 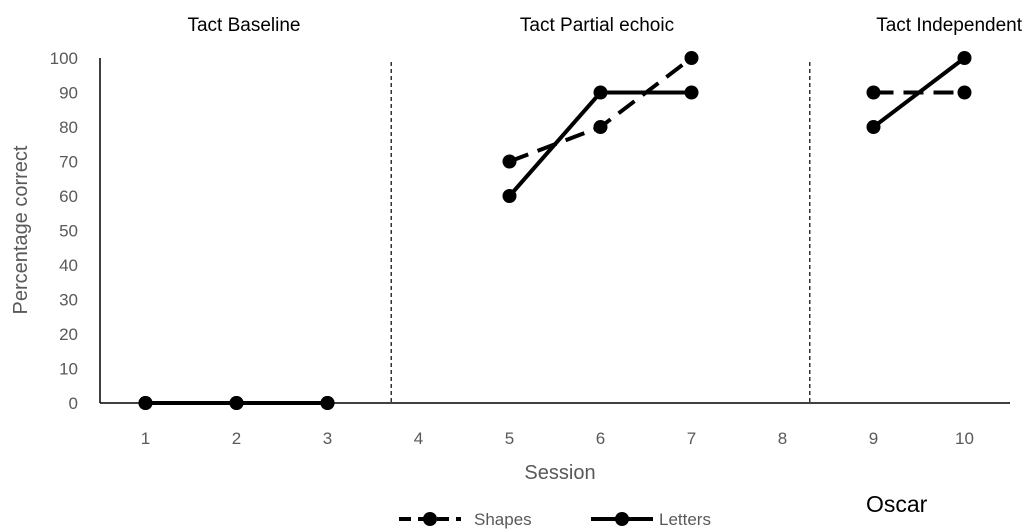 What do you see at coordinates (430, 519) in the screenshot?
I see `legend-marker-shapes` at bounding box center [430, 519].